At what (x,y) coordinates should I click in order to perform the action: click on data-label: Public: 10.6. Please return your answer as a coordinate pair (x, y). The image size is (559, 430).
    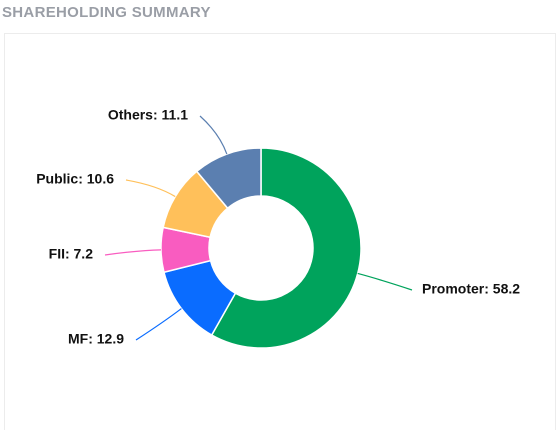
    Looking at the image, I should click on (75, 179).